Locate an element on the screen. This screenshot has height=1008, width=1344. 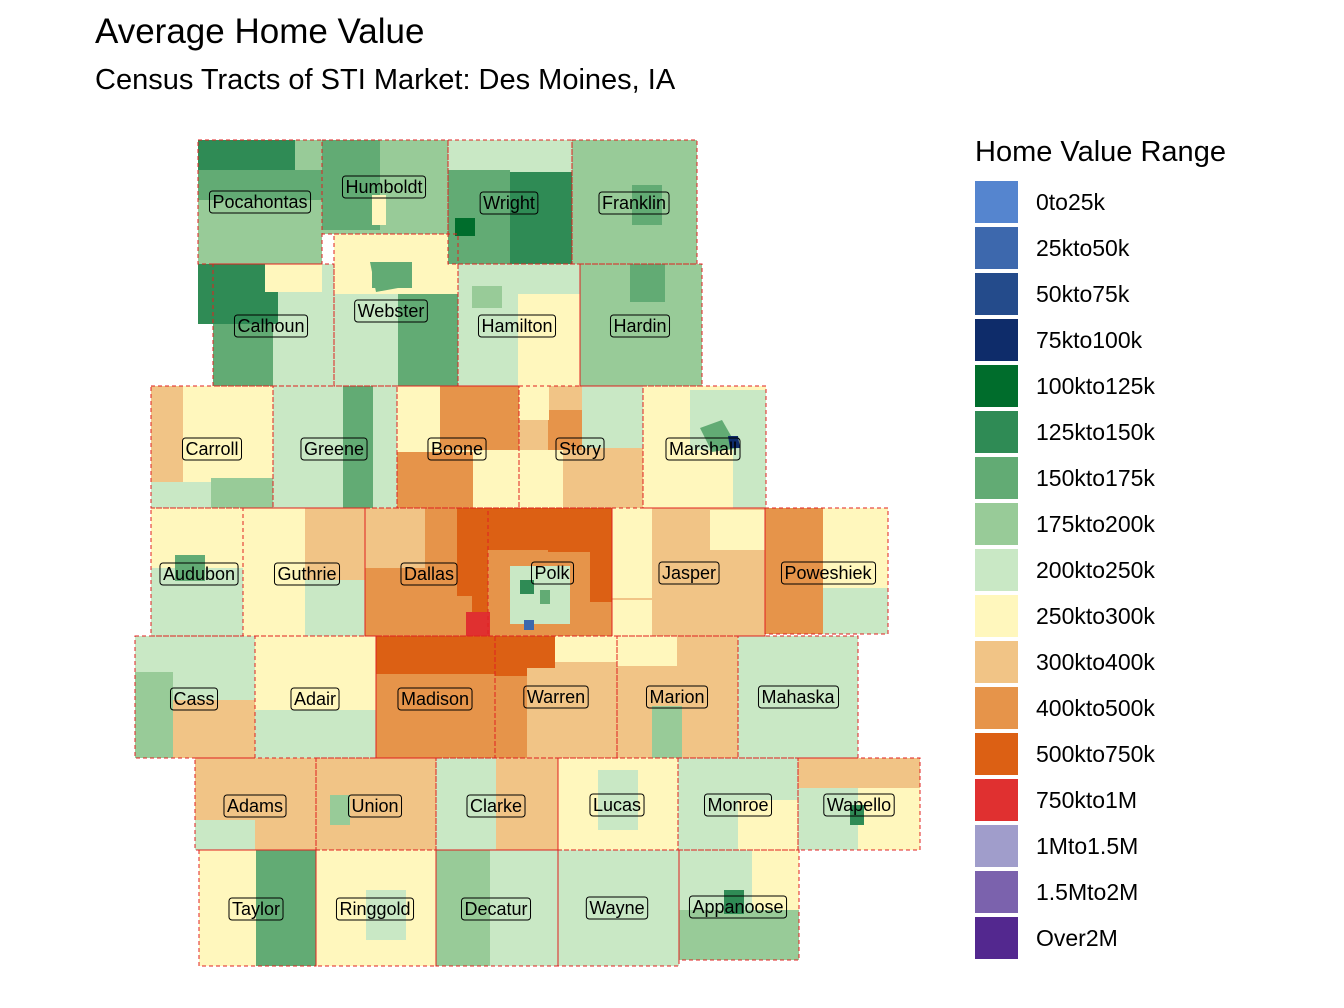
county-label: Poweshiek is located at coordinates (828, 573).